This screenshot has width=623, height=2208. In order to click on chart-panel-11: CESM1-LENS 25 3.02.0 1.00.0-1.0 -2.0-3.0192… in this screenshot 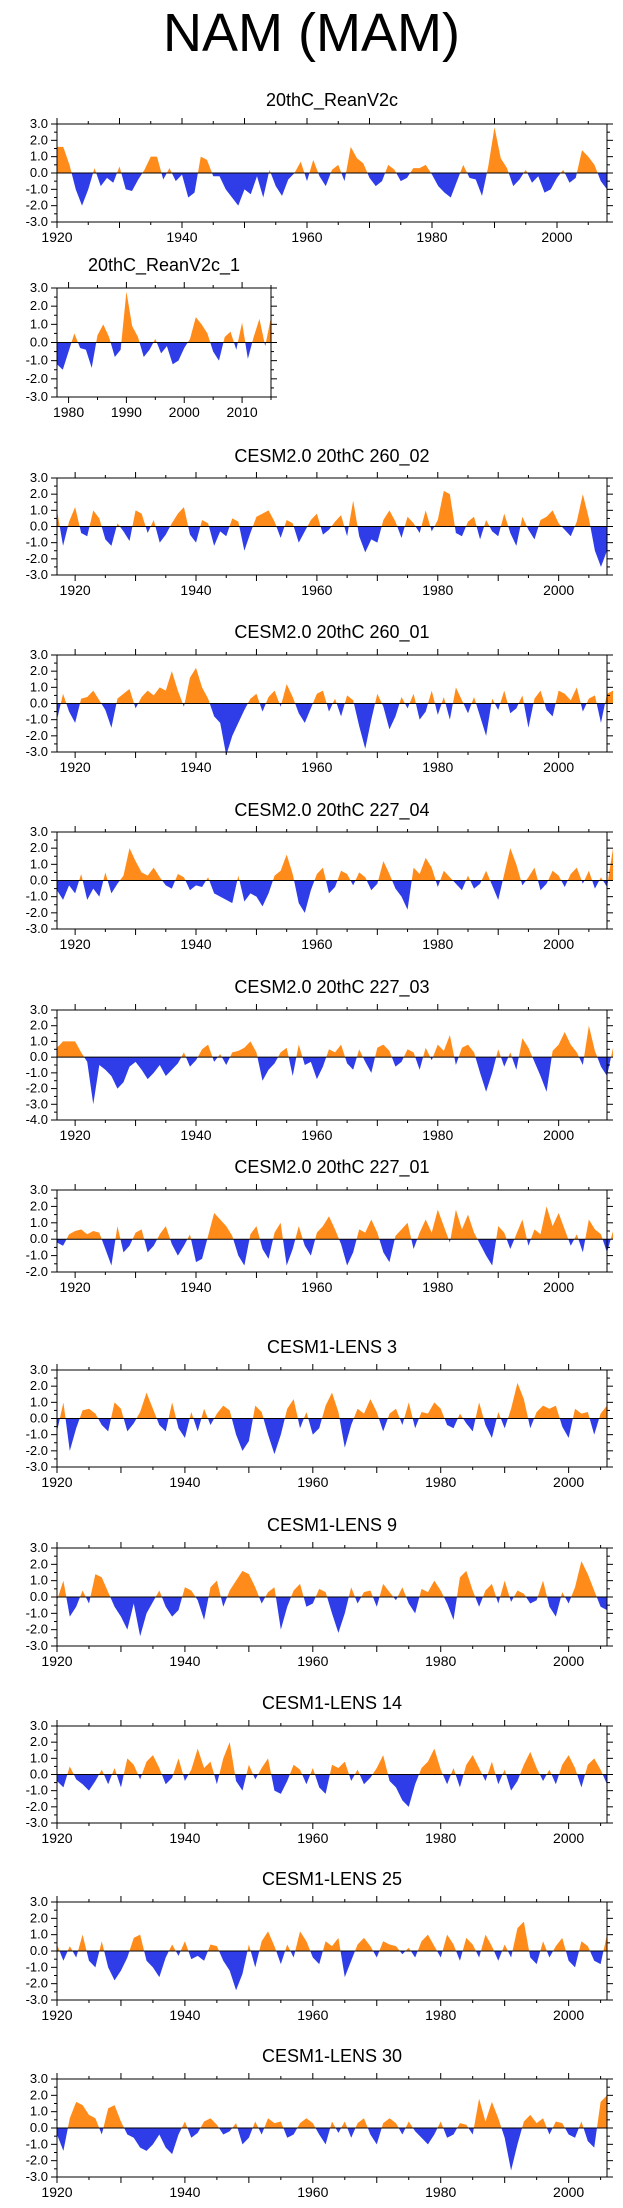, I will do `click(319, 1946)`.